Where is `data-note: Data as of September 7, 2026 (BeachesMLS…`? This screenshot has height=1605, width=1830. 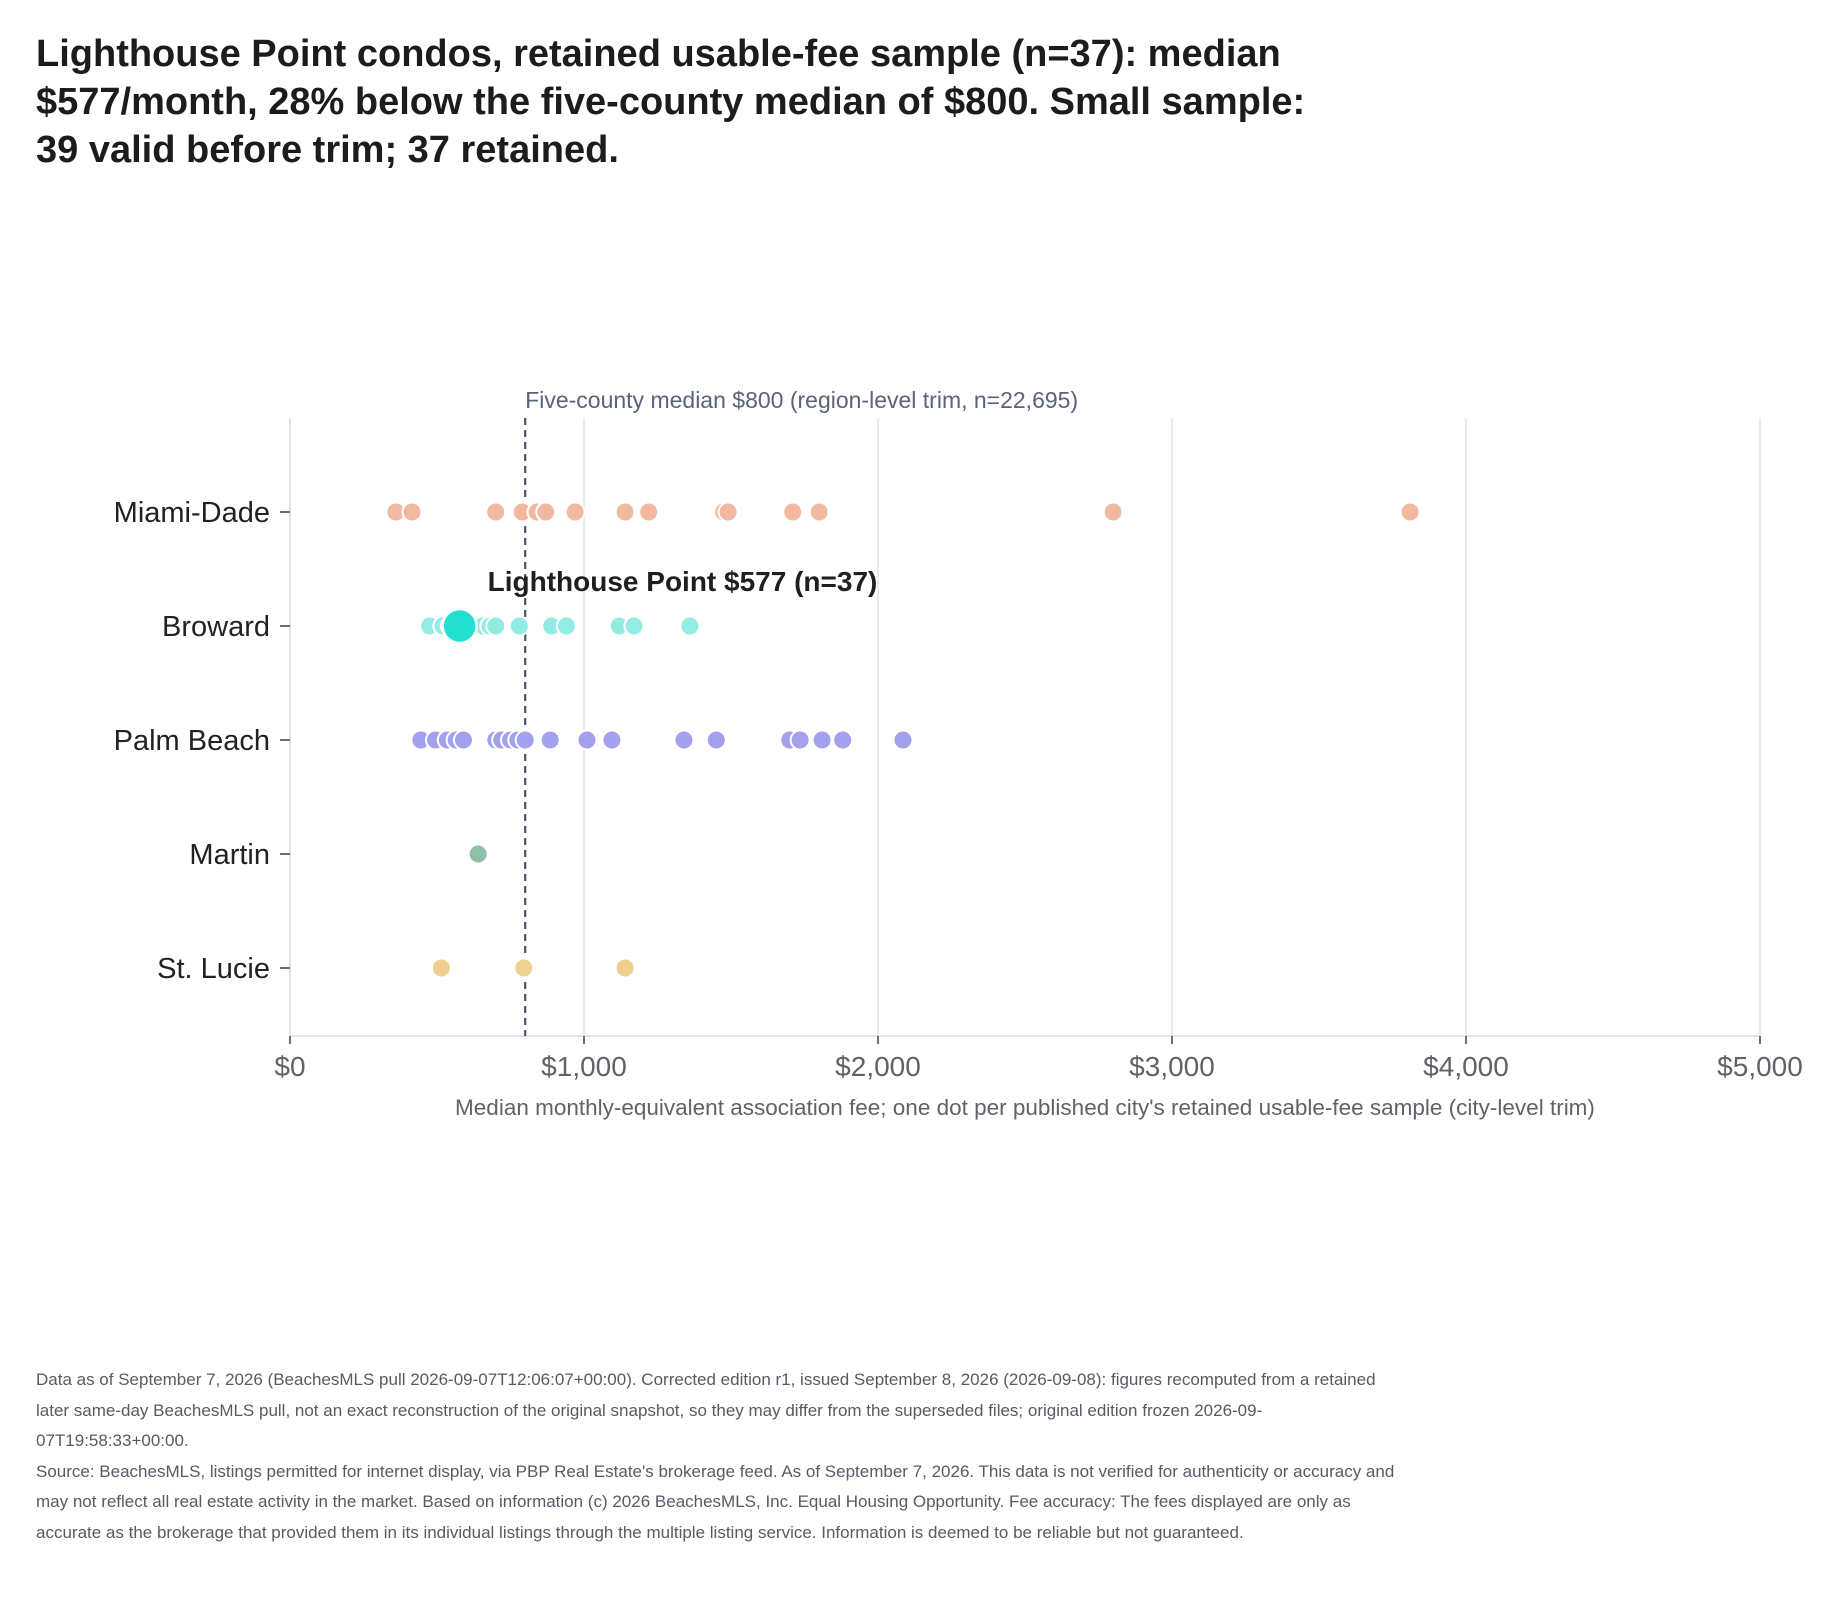 data-note: Data as of September 7, 2026 (BeachesMLS… is located at coordinates (706, 1410).